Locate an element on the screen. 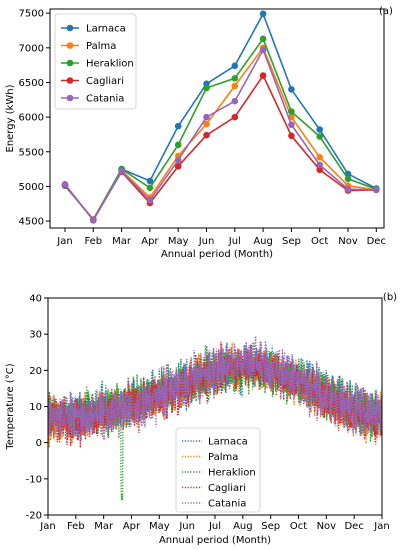  energy-legend-label: Larnaca is located at coordinates (106, 29).